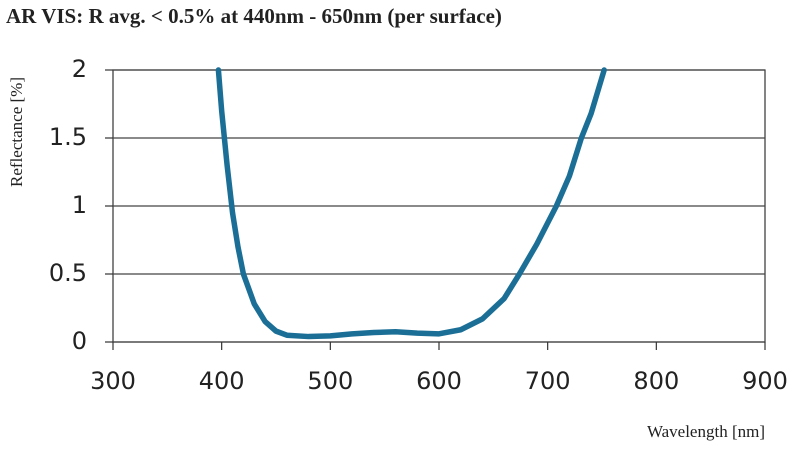 Image resolution: width=795 pixels, height=455 pixels. What do you see at coordinates (439, 381) in the screenshot?
I see `x-tick-label: 600` at bounding box center [439, 381].